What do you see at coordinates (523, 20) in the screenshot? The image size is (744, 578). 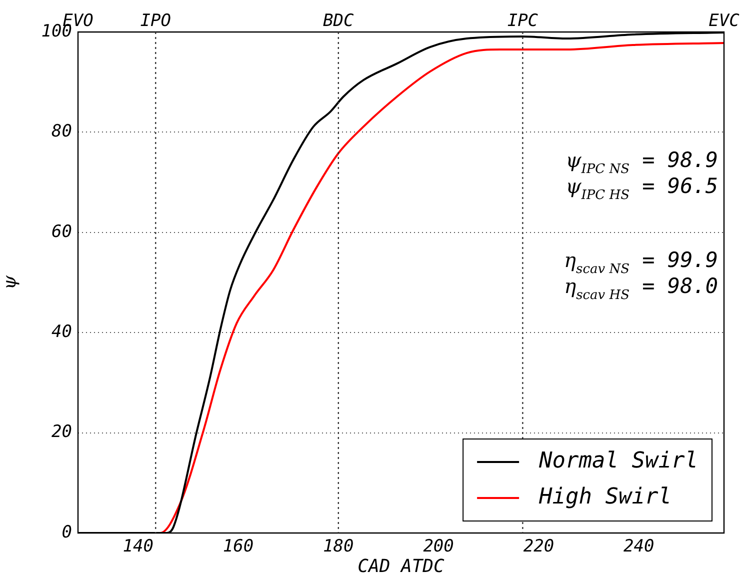 I see `ref-line-label: IPC` at bounding box center [523, 20].